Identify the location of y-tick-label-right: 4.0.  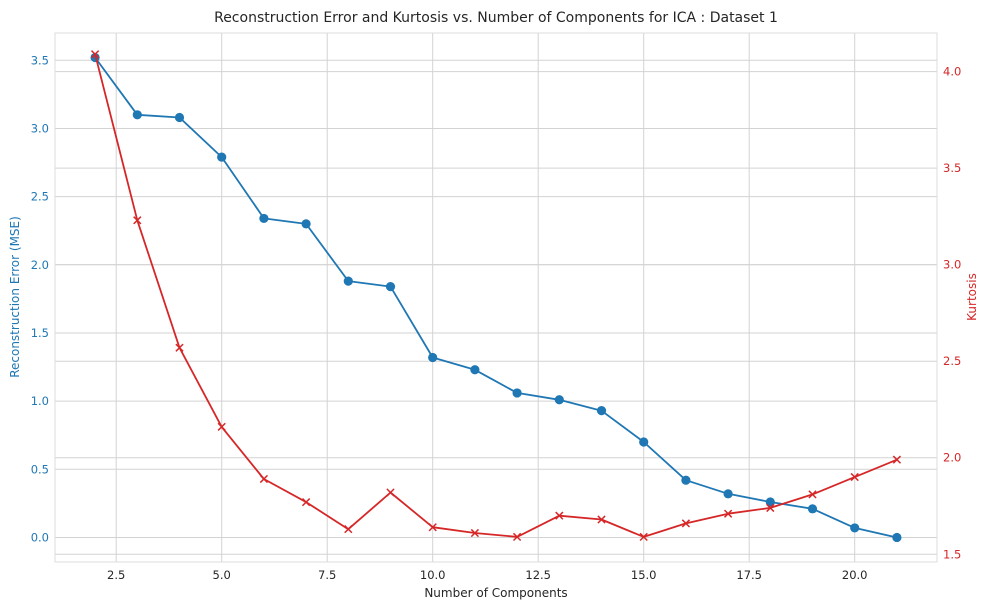
(952, 72).